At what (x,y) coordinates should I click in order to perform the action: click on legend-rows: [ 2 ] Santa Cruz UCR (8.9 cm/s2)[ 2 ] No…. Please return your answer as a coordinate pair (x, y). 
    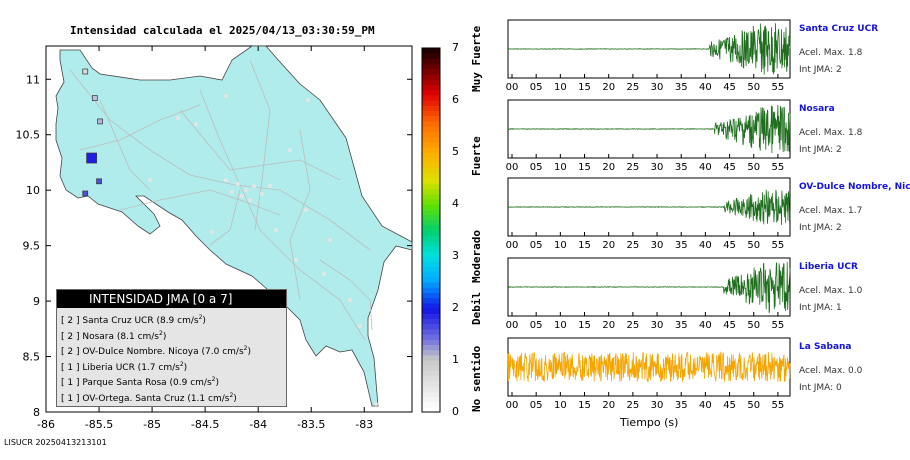
    Looking at the image, I should click on (171, 357).